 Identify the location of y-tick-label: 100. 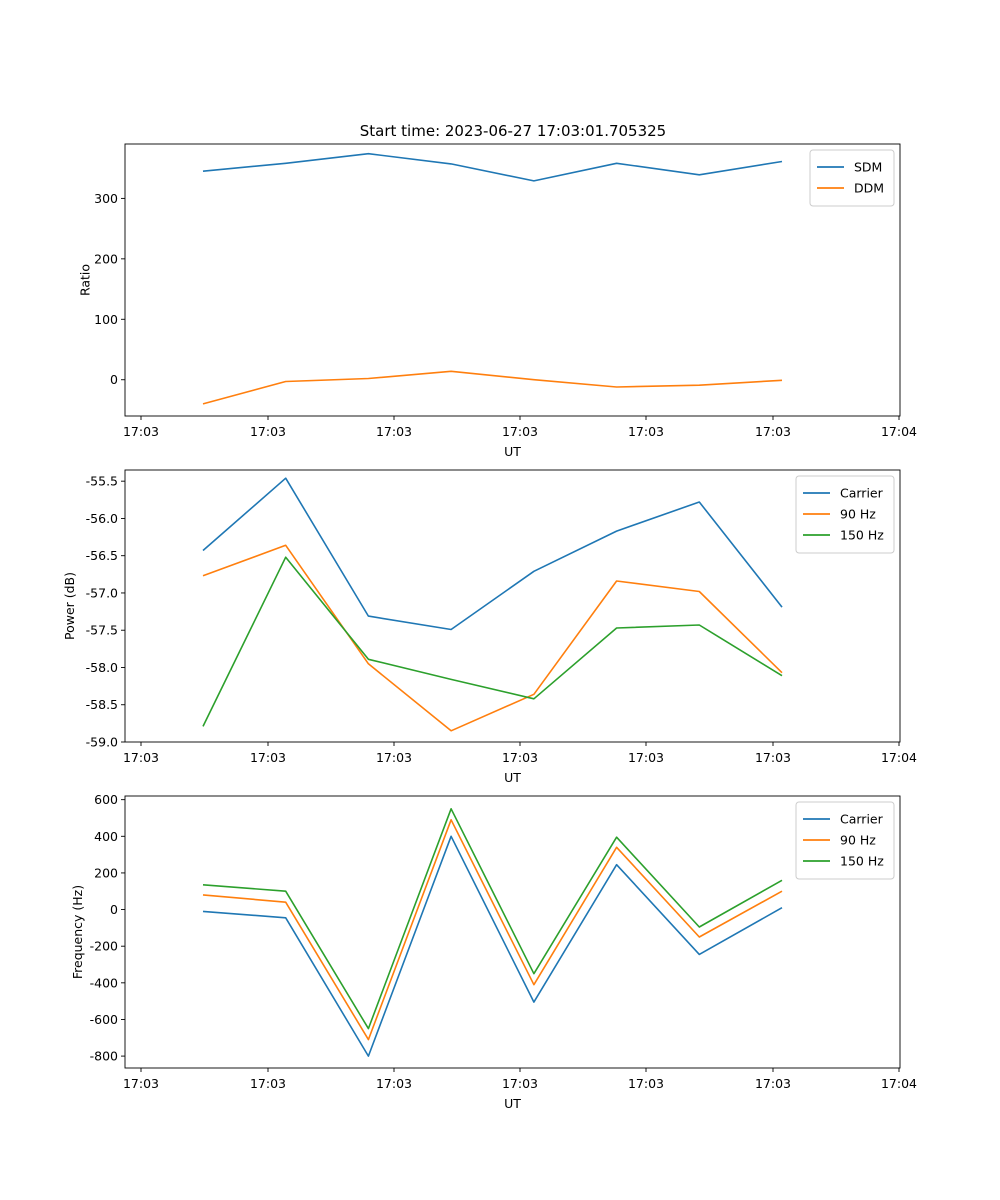
(106, 319).